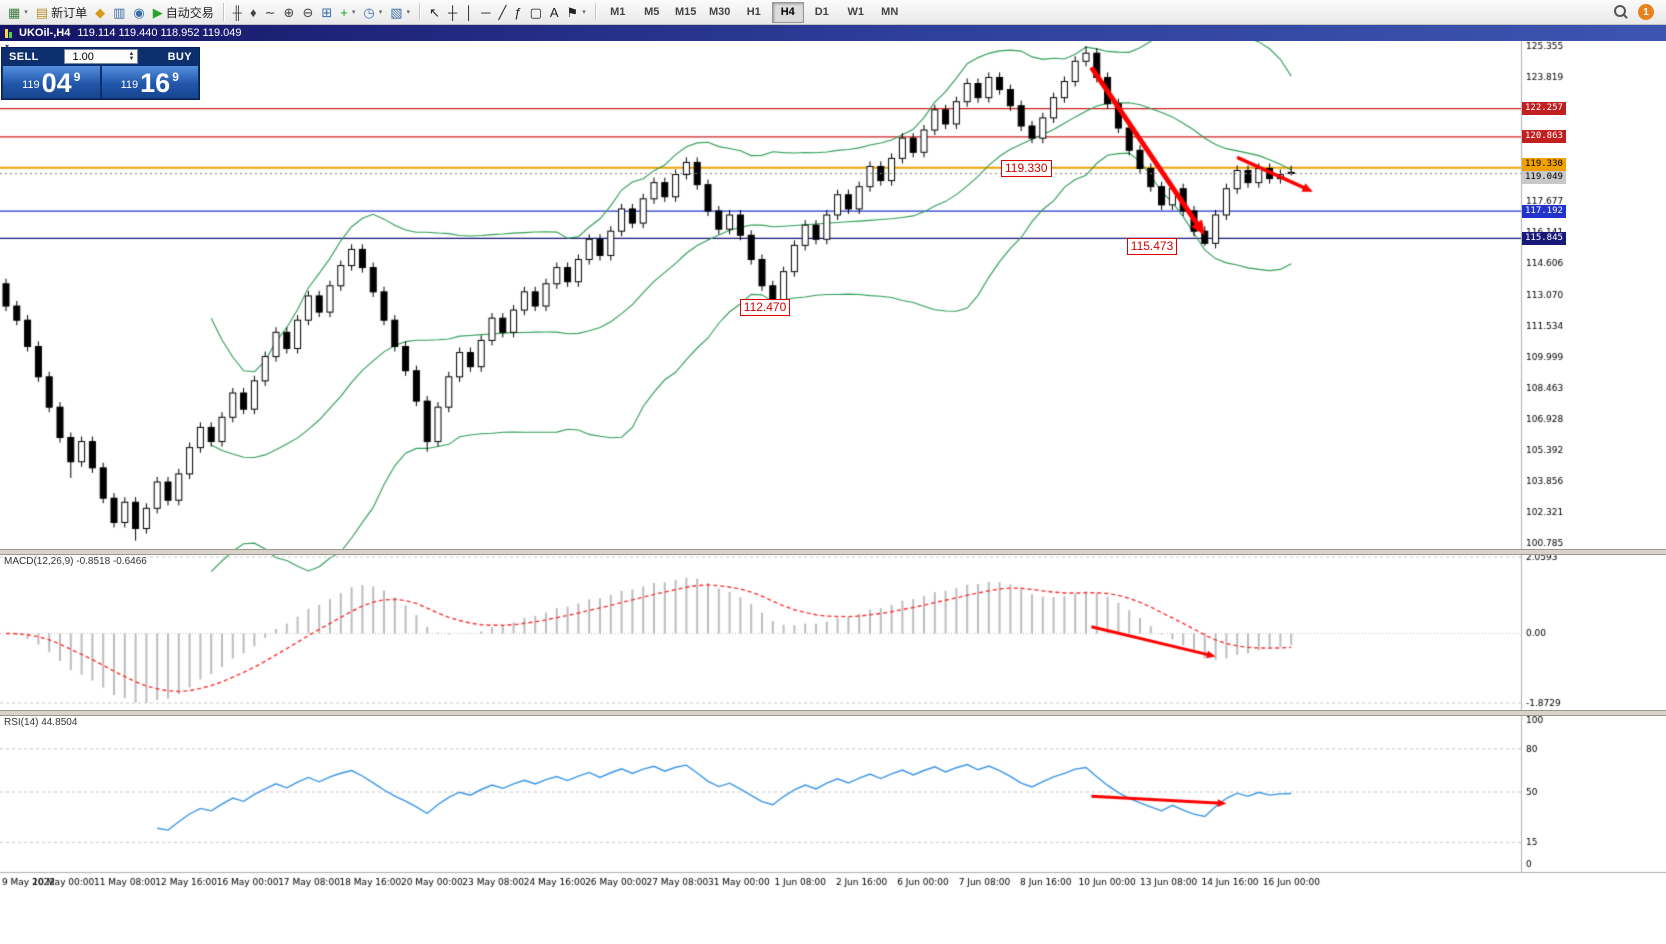 This screenshot has height=944, width=1666. I want to click on toolbar-right: 1, so click(1637, 12).